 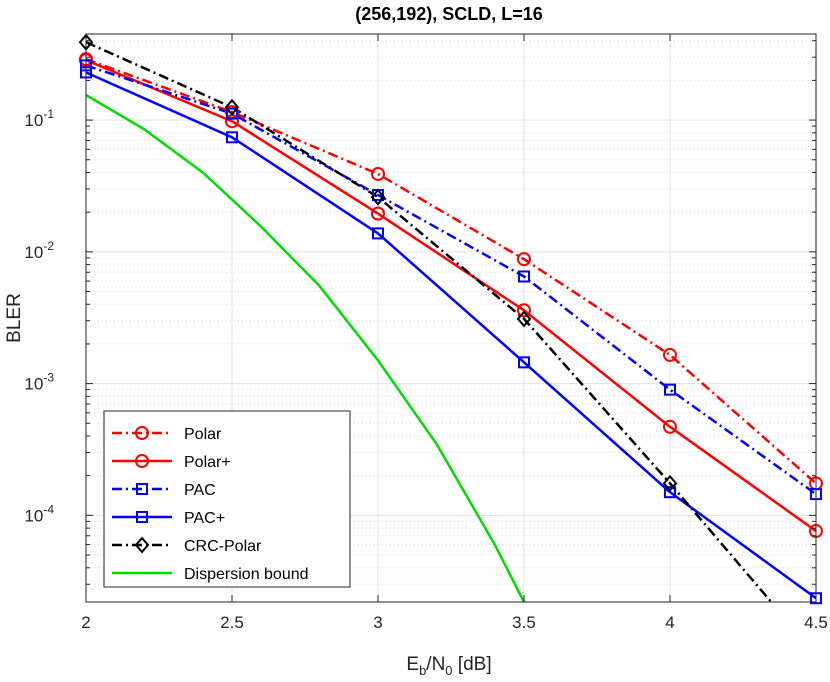 I want to click on y-axis-label: BLER, so click(x=14, y=318).